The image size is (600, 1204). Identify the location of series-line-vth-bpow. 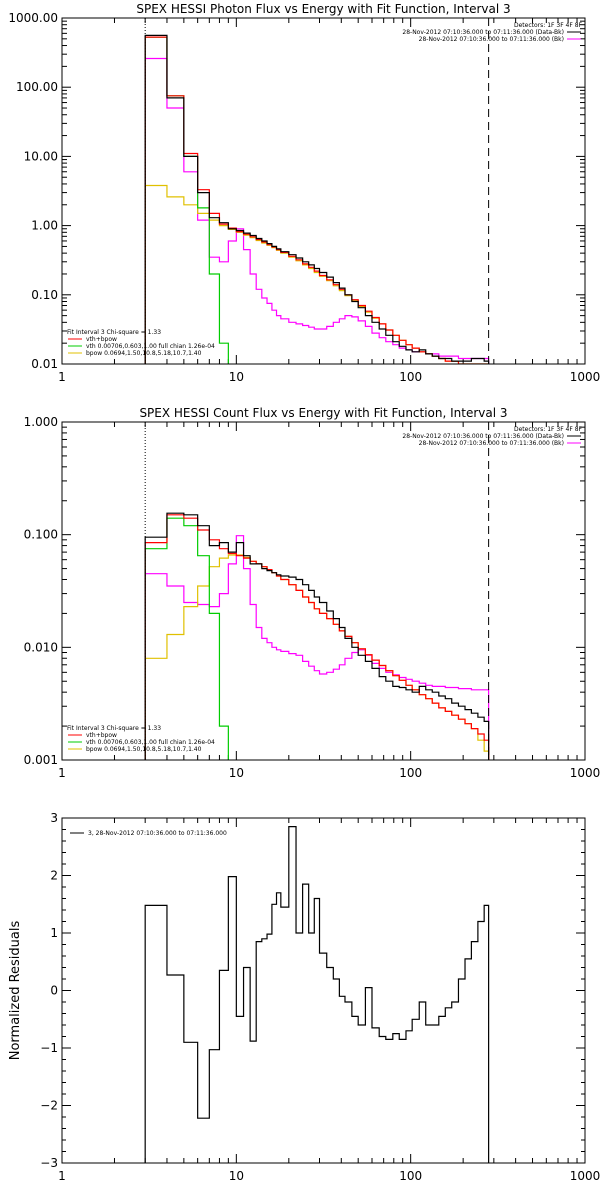
(317, 637).